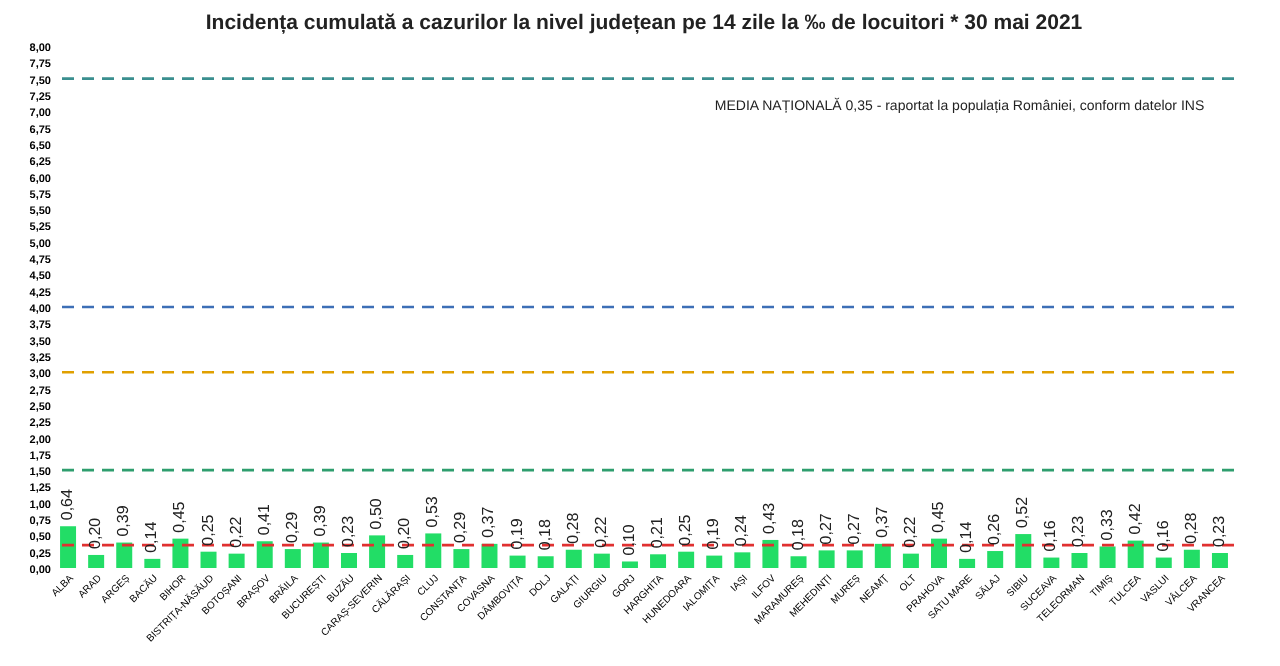 This screenshot has width=1280, height=666. I want to click on data-label: 0,43, so click(769, 517).